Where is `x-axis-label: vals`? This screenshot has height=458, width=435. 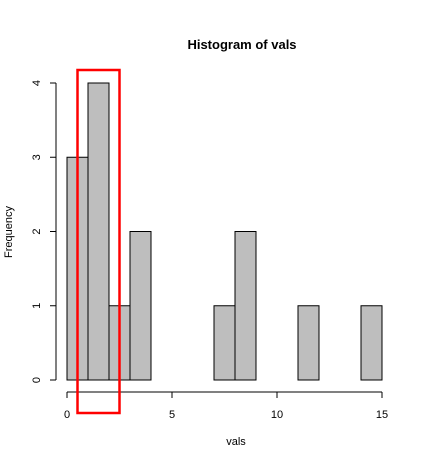 x-axis-label: vals is located at coordinates (236, 442).